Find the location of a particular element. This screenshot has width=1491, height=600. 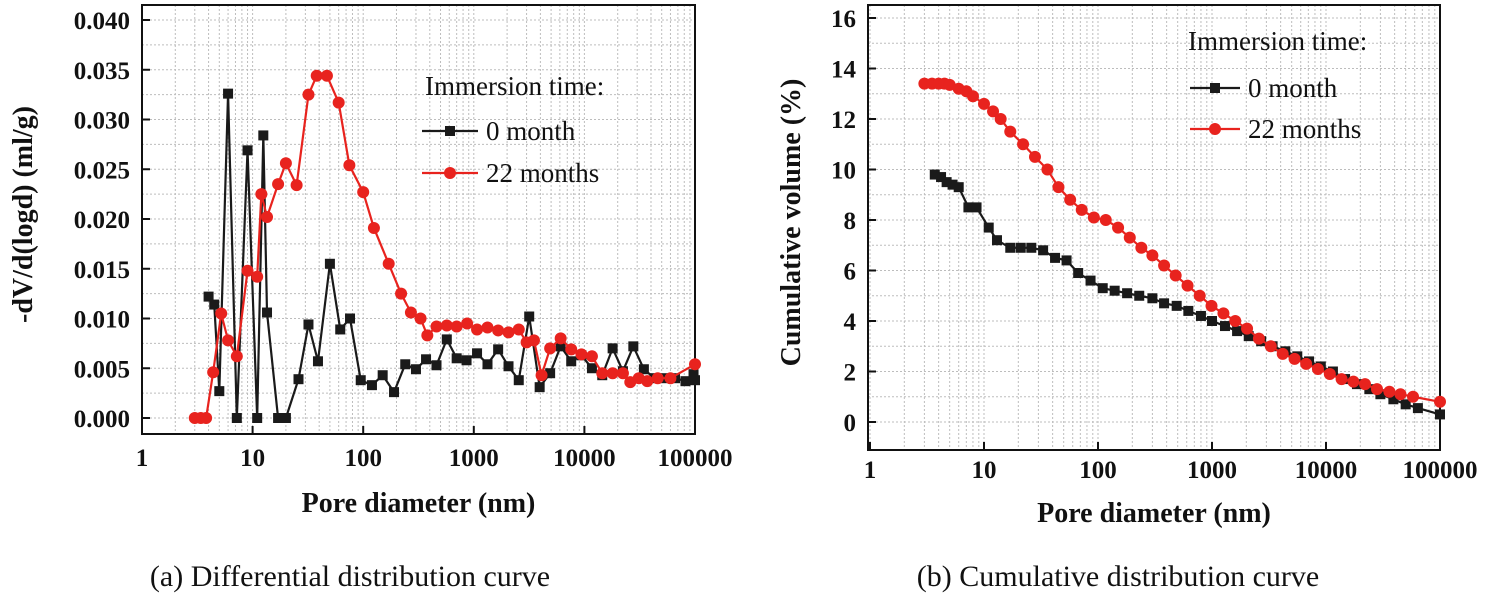

chart-caption: (b) Cumulative distribution curve is located at coordinates (1118, 576).